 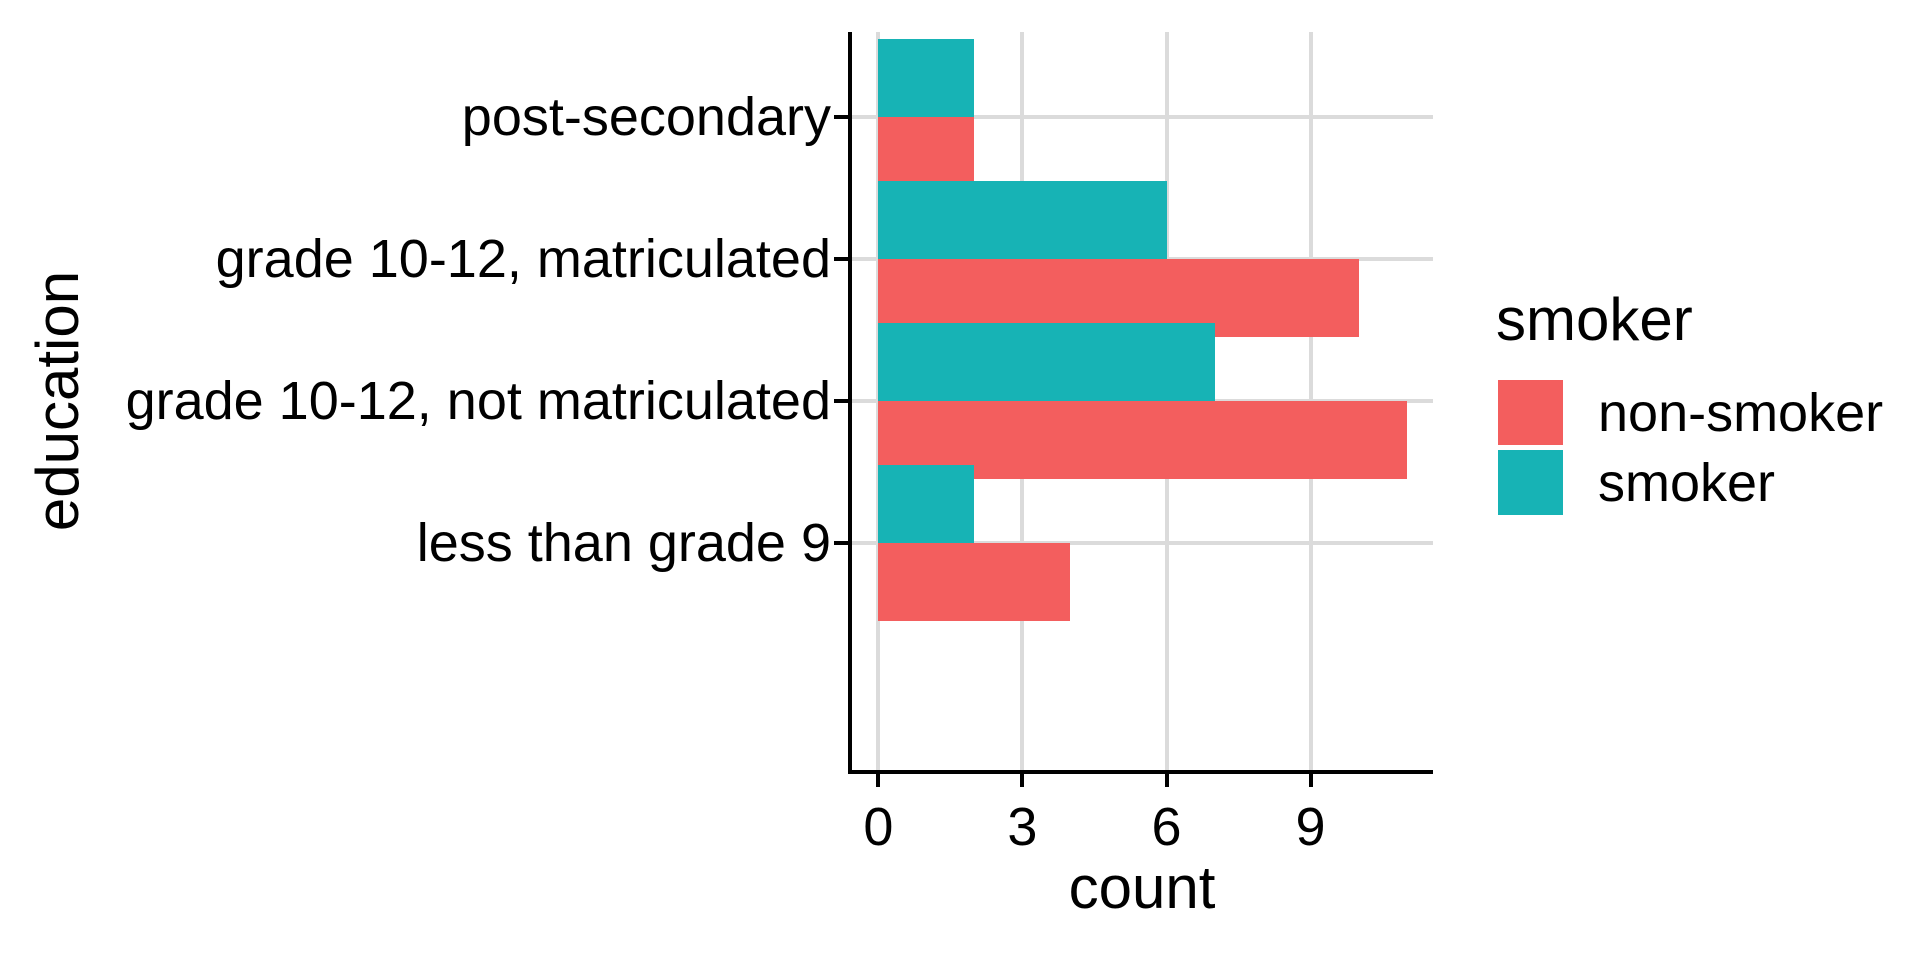 I want to click on y-tick-label: grade 10-12, not matriculated, so click(x=478, y=401).